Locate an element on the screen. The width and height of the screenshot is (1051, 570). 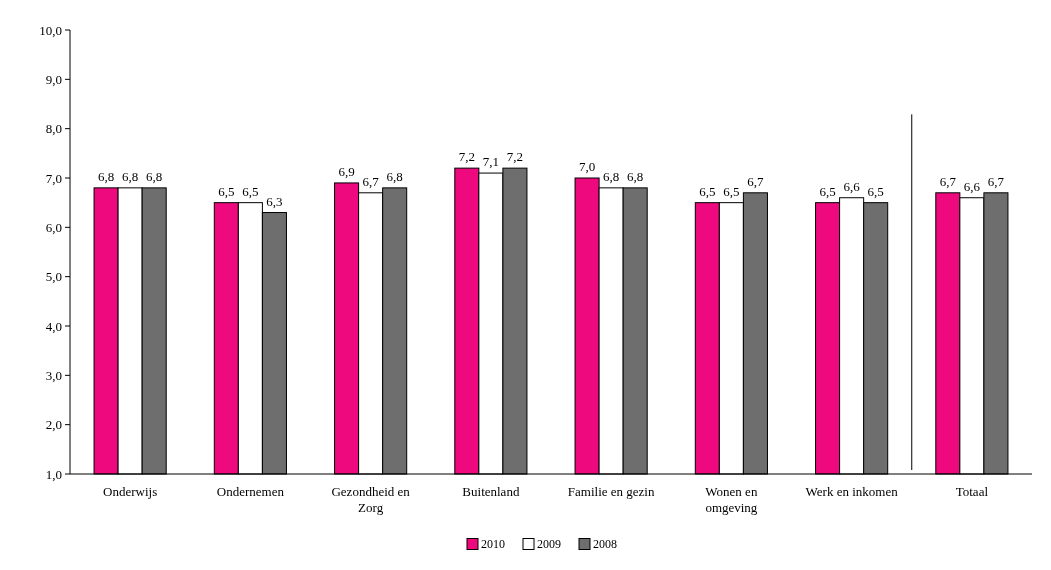
data-label: 6,9 is located at coordinates (346, 171).